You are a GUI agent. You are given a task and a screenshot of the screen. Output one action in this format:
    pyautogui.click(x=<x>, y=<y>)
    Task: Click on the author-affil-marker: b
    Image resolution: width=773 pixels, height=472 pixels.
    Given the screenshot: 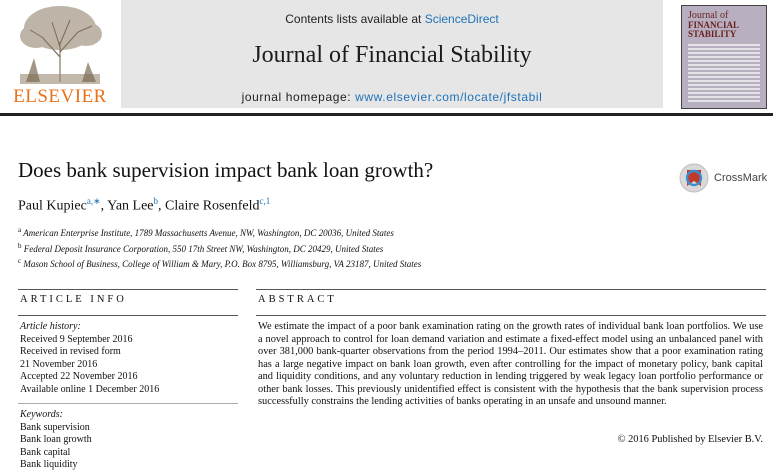 What is the action you would take?
    pyautogui.click(x=156, y=201)
    